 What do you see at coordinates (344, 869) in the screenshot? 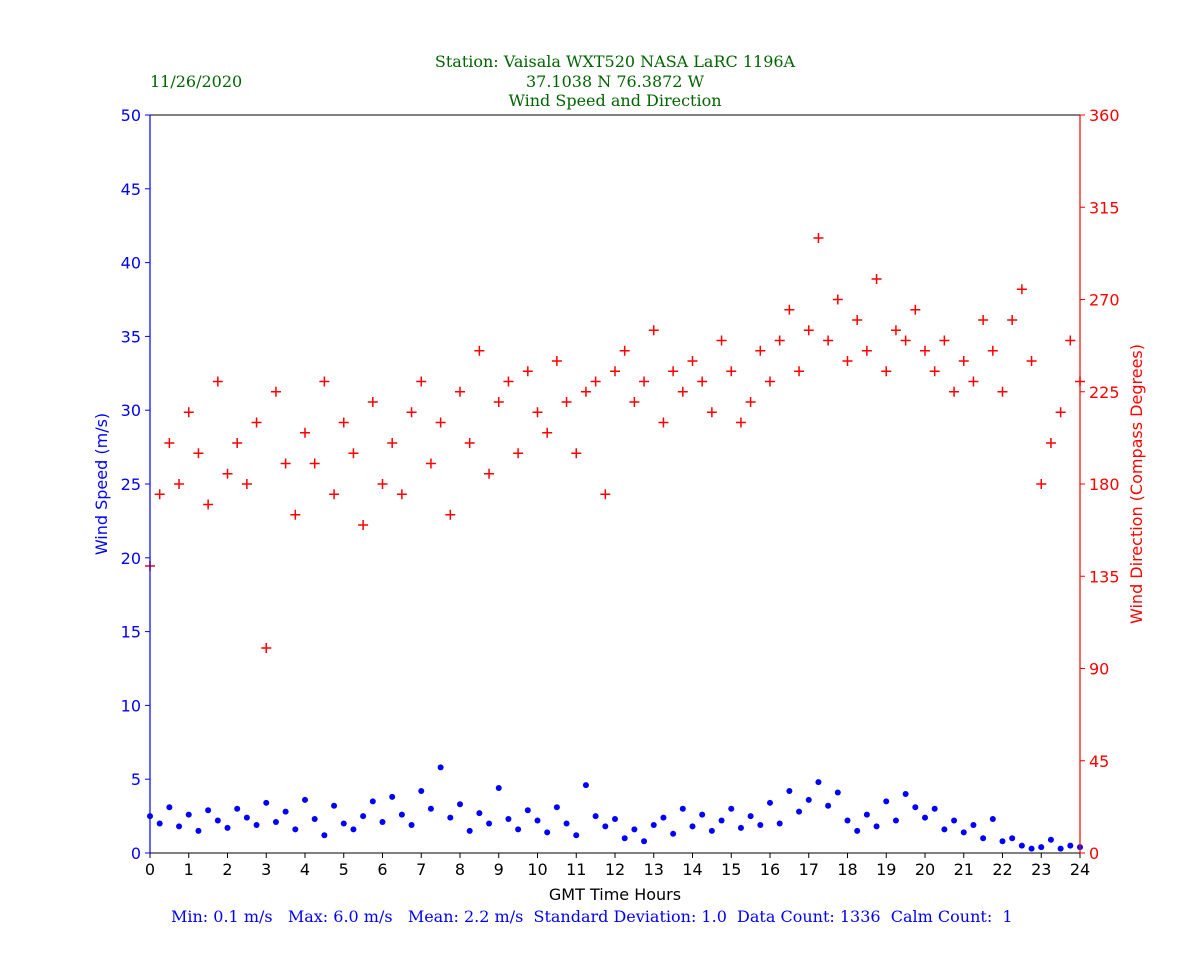
I see `x-tick-label: 5` at bounding box center [344, 869].